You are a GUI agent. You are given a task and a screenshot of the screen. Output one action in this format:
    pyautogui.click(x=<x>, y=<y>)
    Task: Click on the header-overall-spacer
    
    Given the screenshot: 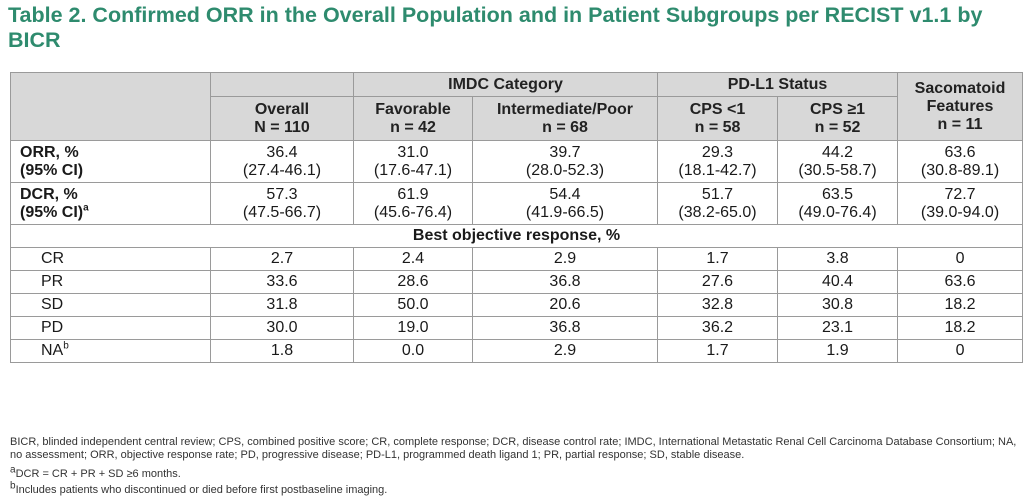 What is the action you would take?
    pyautogui.click(x=282, y=84)
    